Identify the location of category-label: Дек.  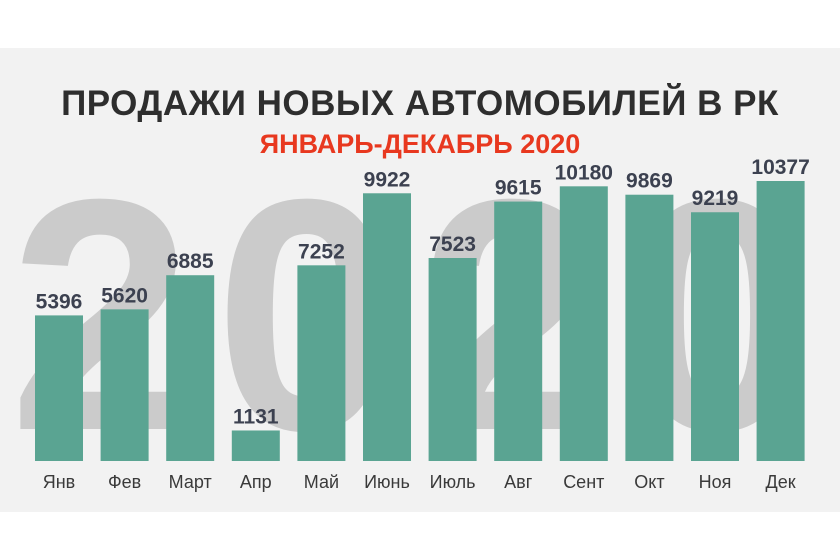
(781, 482).